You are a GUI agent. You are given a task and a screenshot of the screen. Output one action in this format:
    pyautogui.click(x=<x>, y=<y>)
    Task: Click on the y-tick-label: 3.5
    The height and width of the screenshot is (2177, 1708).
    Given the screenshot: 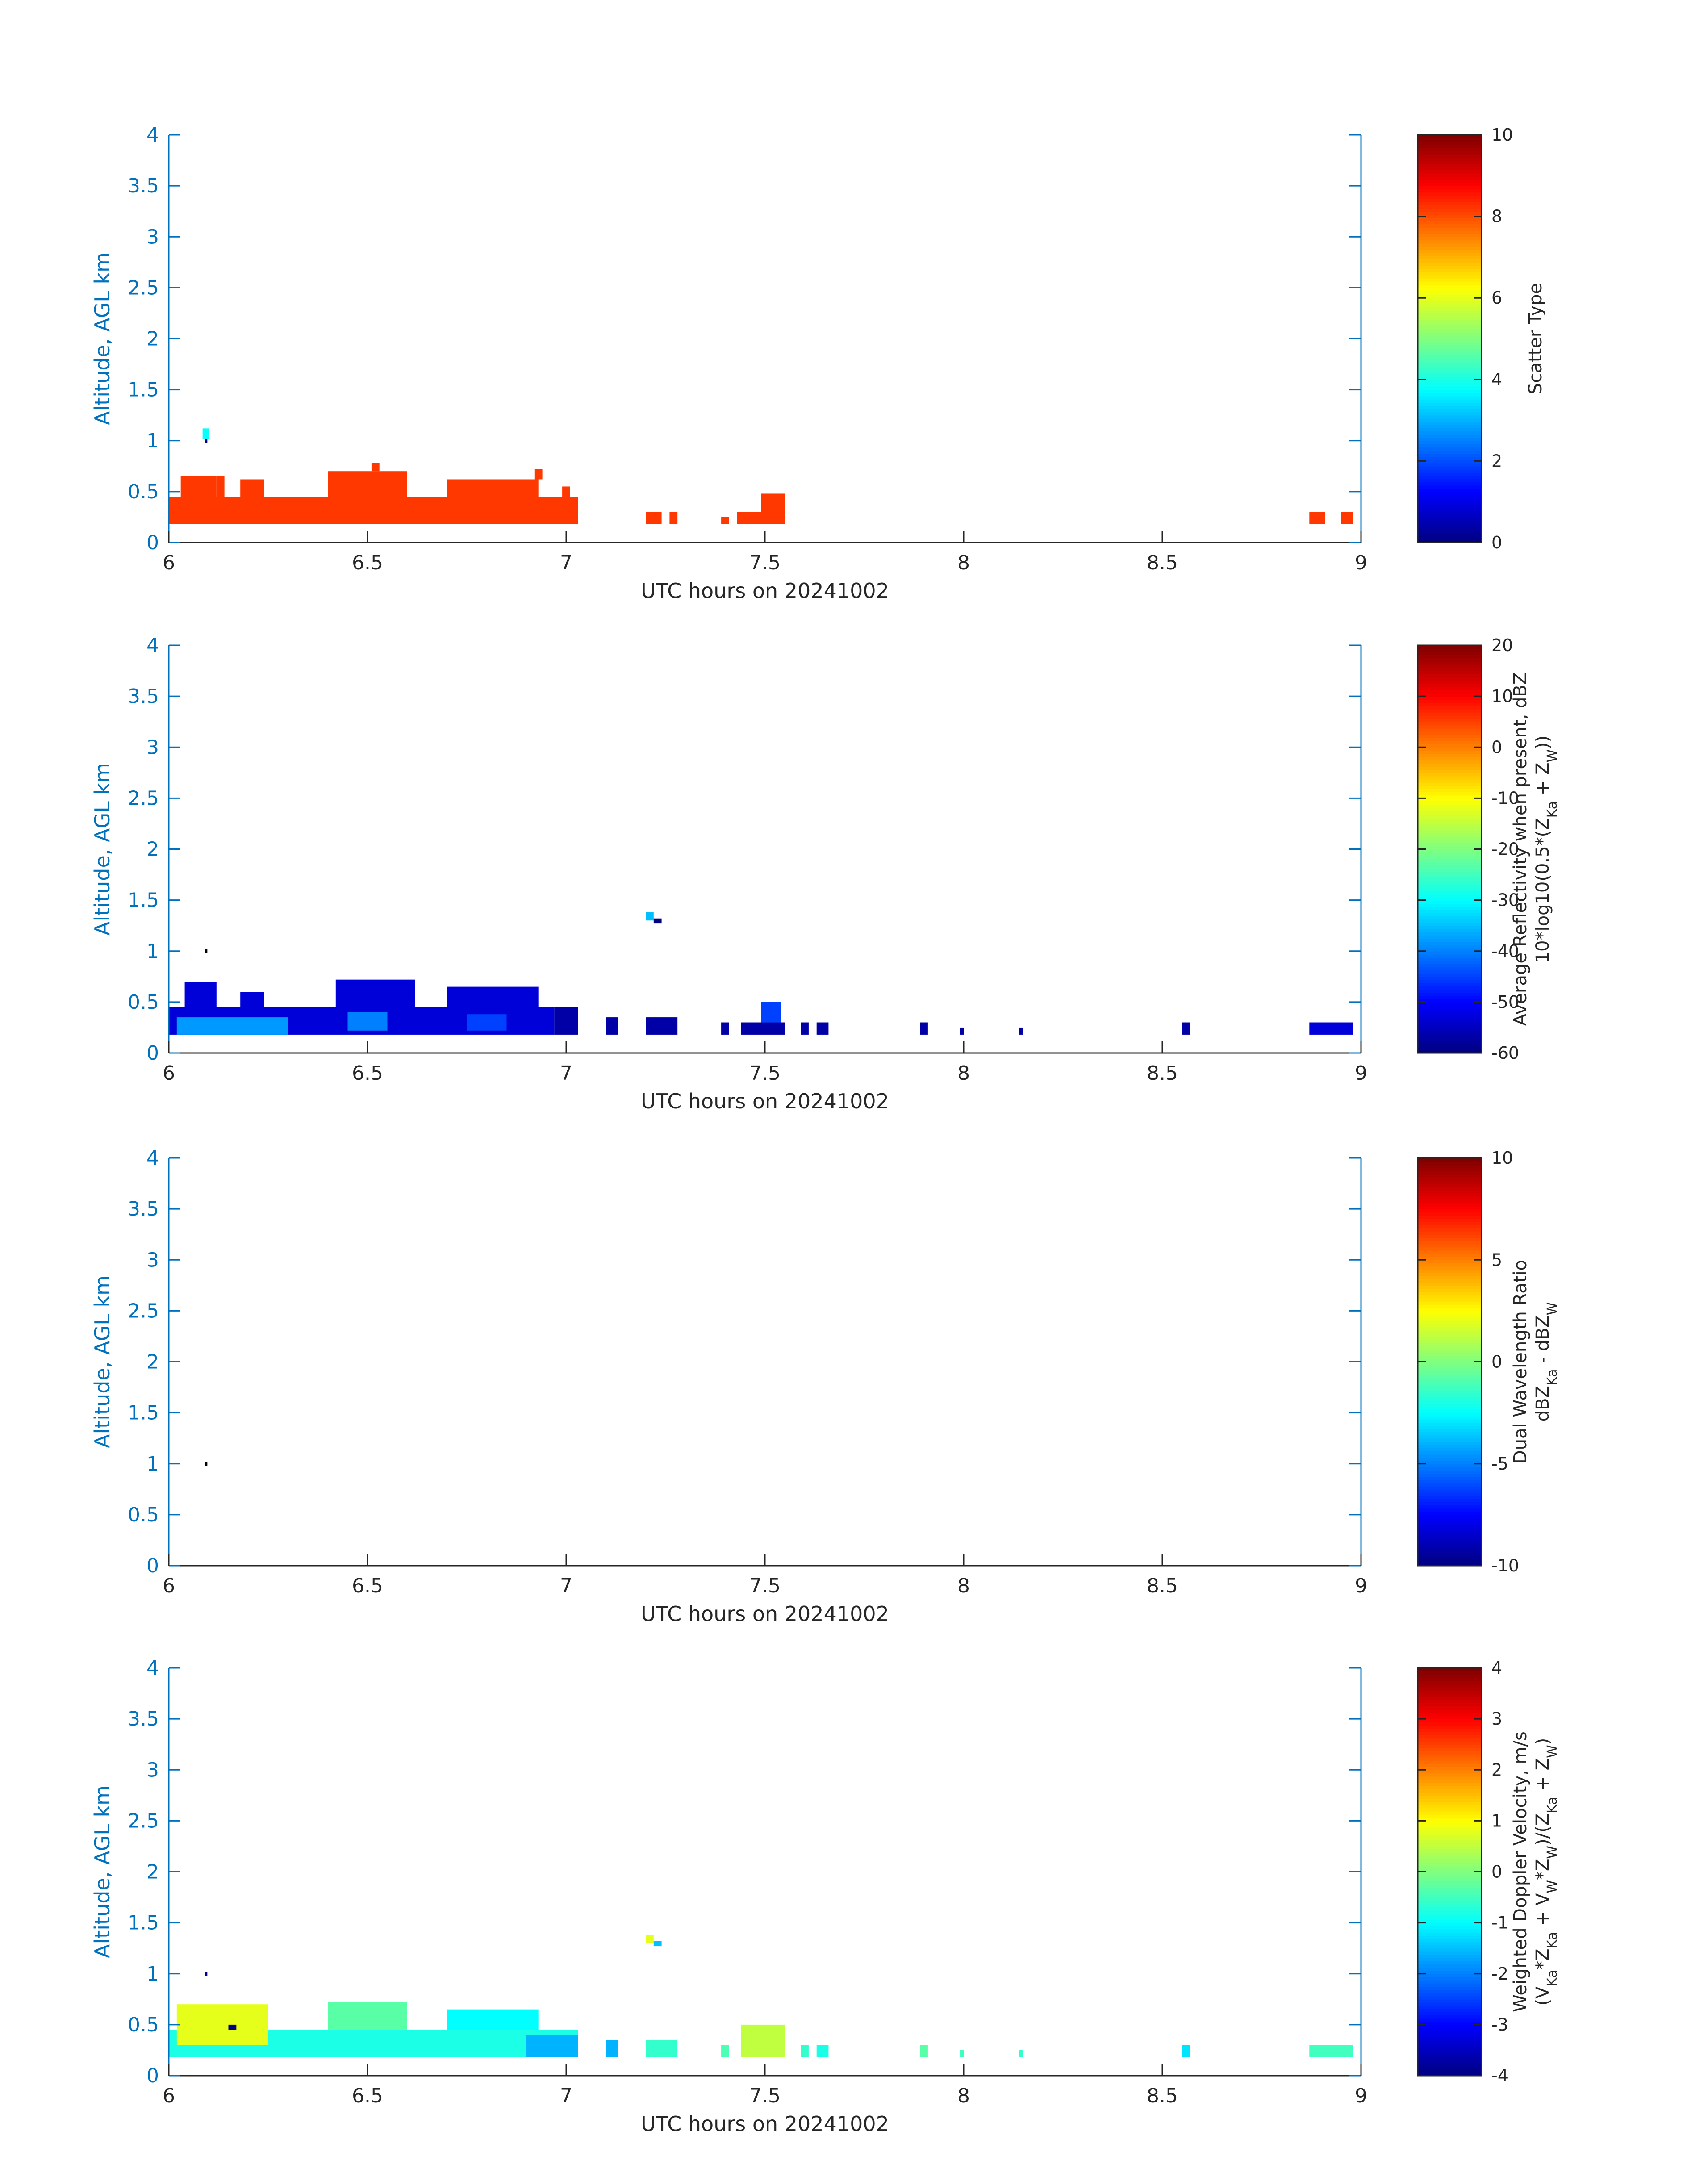 What is the action you would take?
    pyautogui.click(x=143, y=696)
    